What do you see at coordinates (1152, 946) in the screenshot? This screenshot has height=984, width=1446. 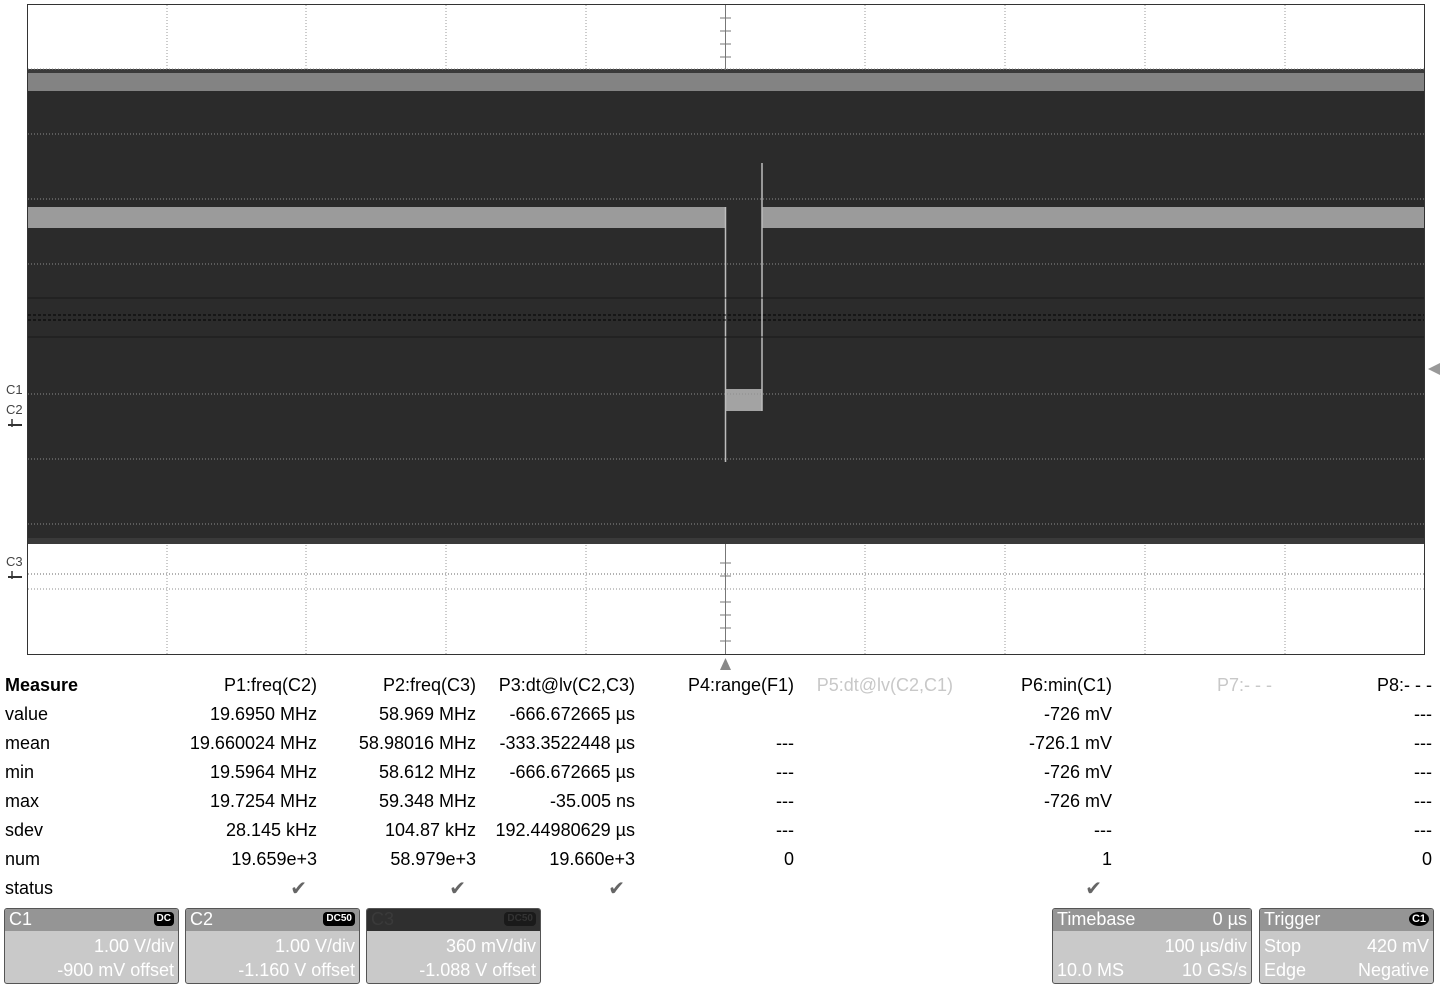 I see `timebase-panel: Timebase 0 µs 100 µs/div 10.0 MS 10 GS/s` at bounding box center [1152, 946].